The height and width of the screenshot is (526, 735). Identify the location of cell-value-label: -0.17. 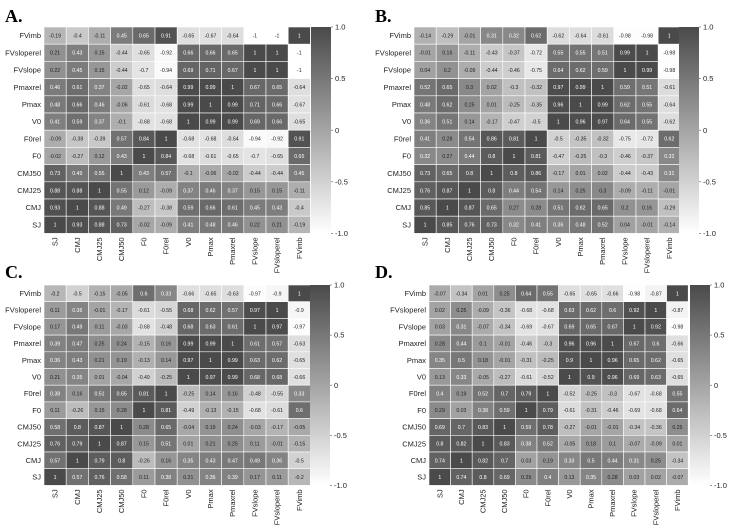
(277, 428).